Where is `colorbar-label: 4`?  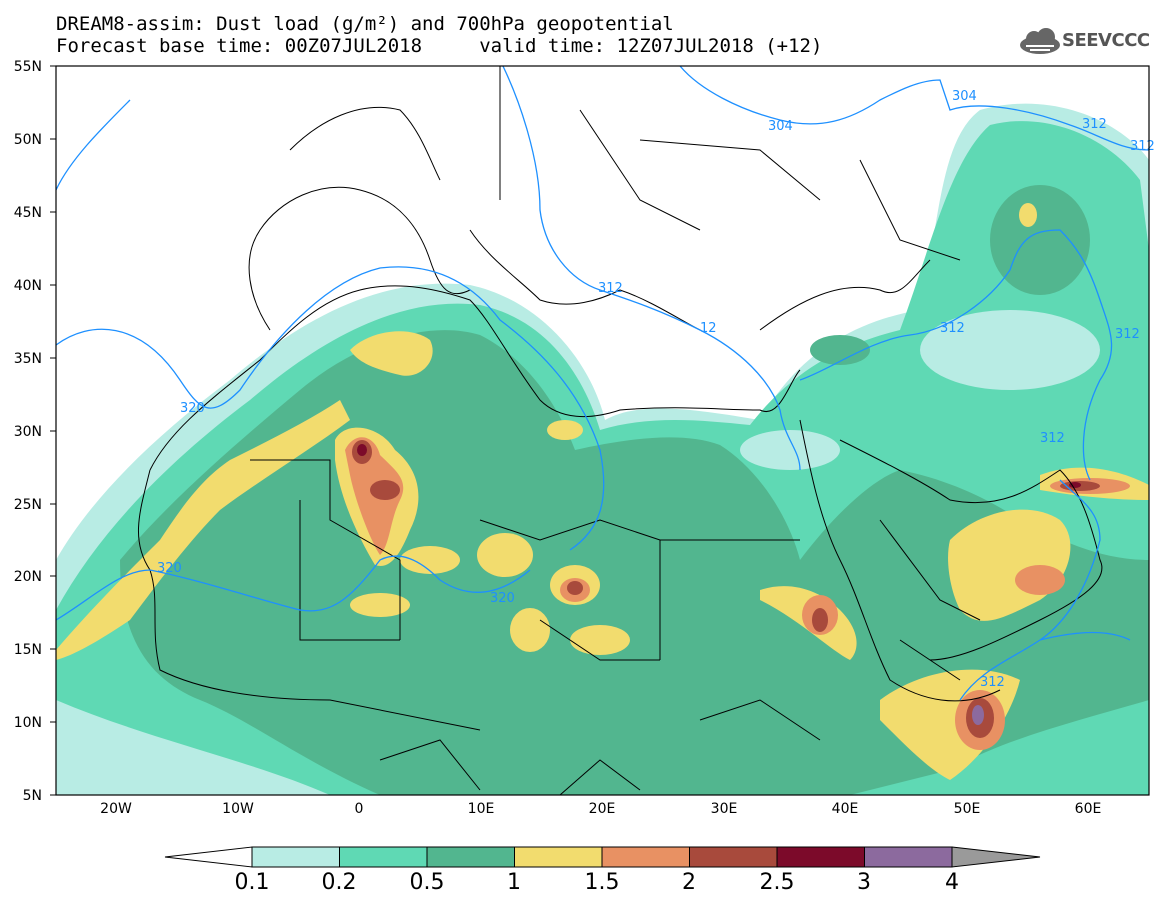 colorbar-label: 4 is located at coordinates (952, 882).